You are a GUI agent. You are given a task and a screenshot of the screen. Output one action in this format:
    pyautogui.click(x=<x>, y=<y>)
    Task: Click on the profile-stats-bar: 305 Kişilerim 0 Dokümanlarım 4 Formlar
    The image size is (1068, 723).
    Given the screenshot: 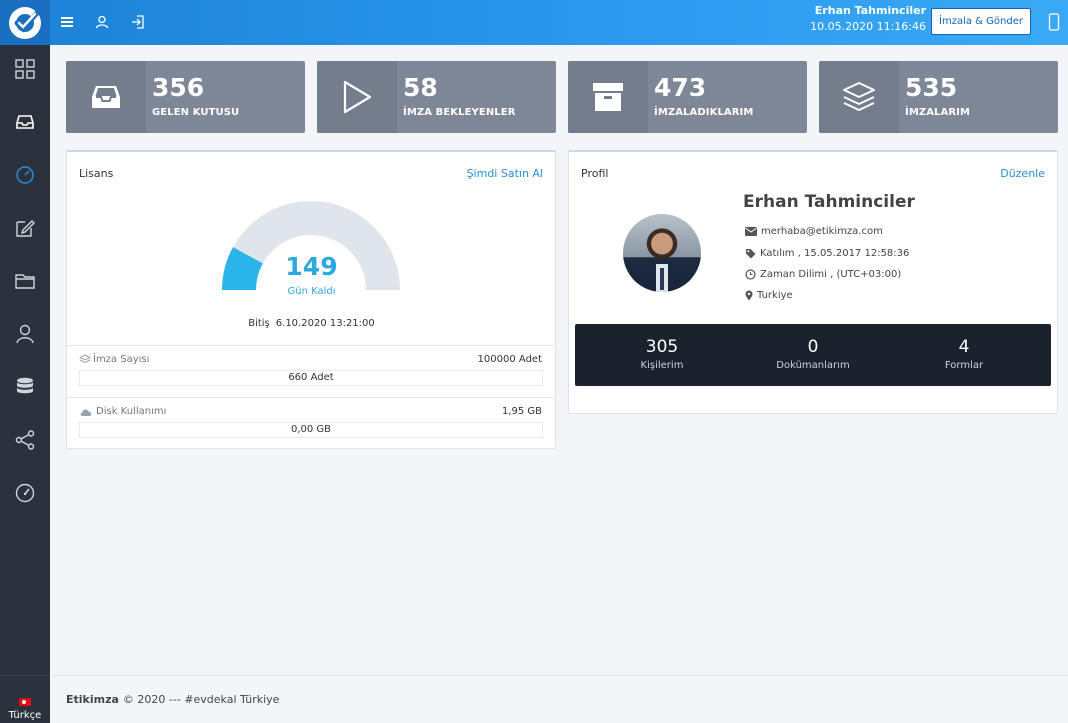 What is the action you would take?
    pyautogui.click(x=813, y=355)
    